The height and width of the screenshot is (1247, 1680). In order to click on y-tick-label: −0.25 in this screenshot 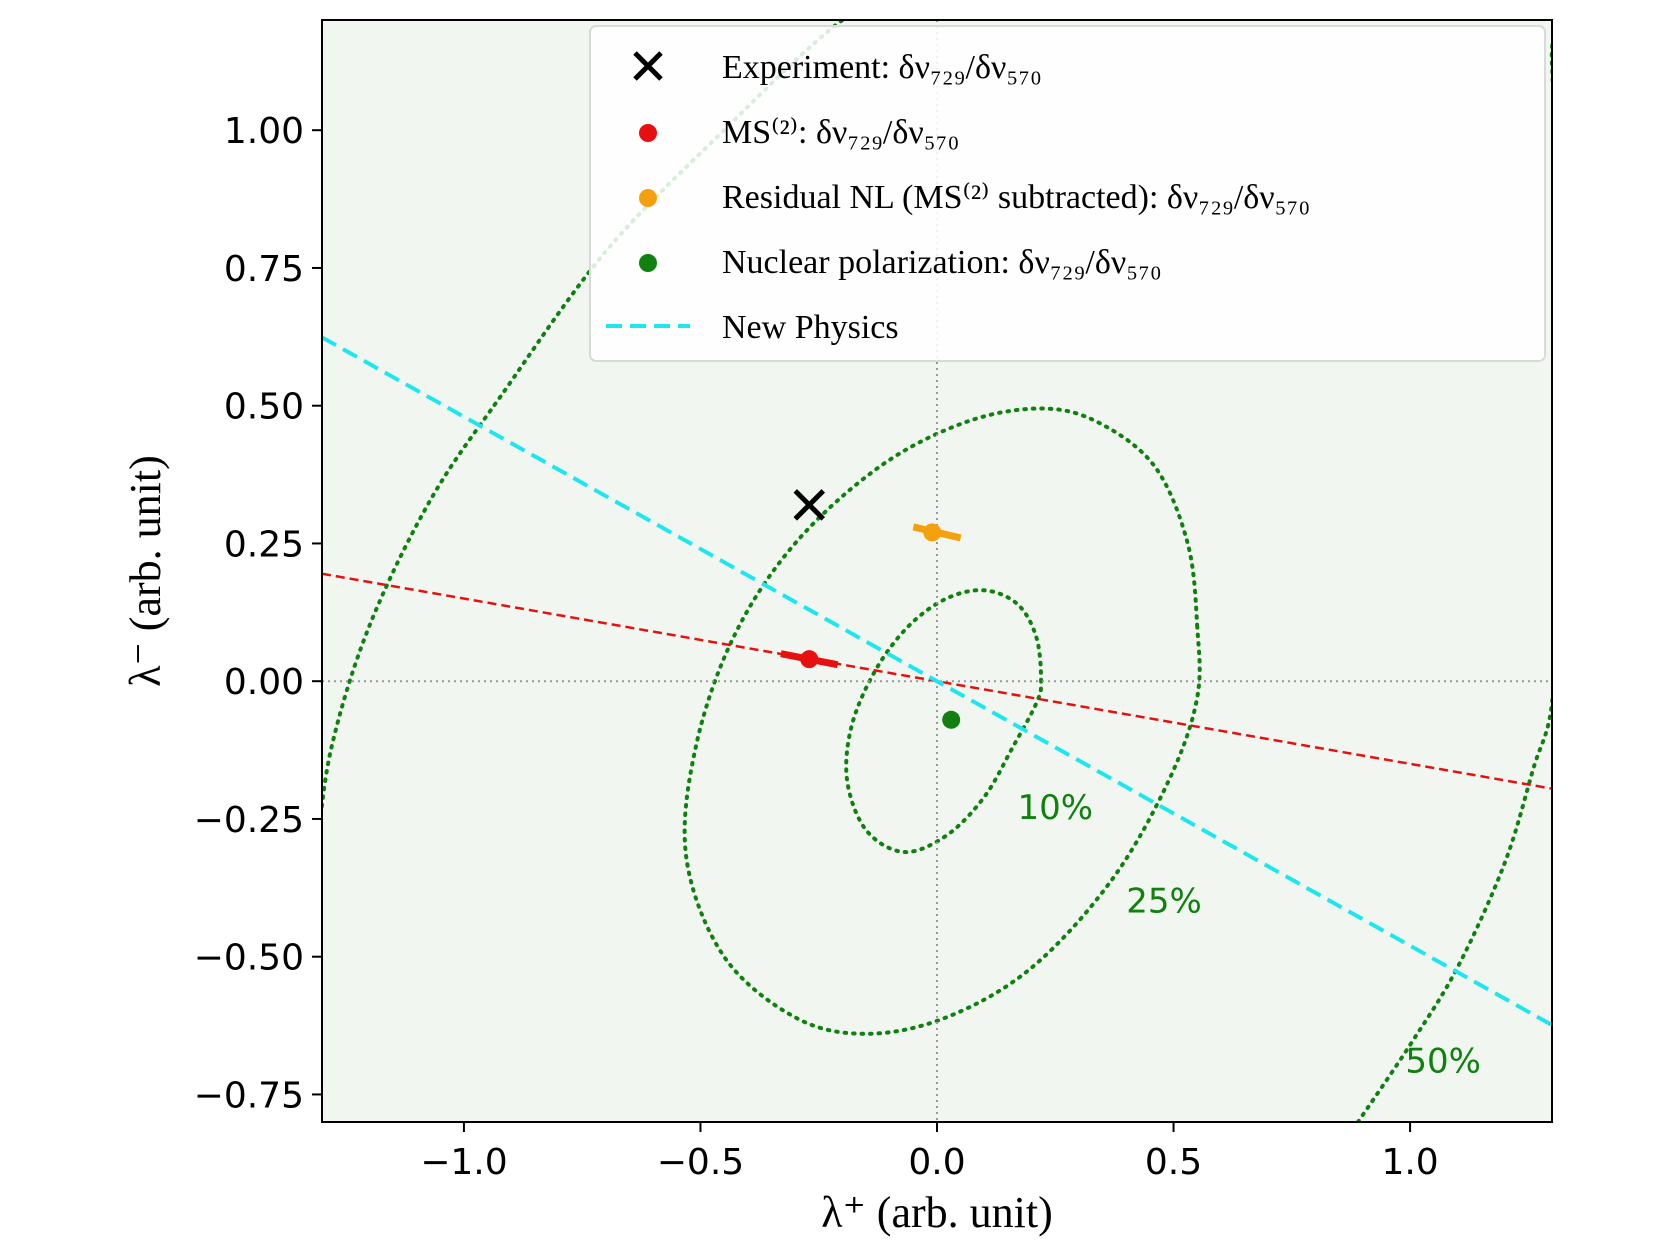, I will do `click(249, 820)`.